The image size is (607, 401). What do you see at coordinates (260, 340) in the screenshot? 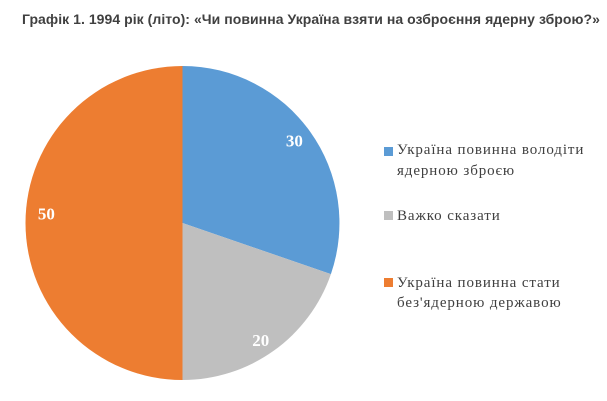
I see `svg-text: 20` at bounding box center [260, 340].